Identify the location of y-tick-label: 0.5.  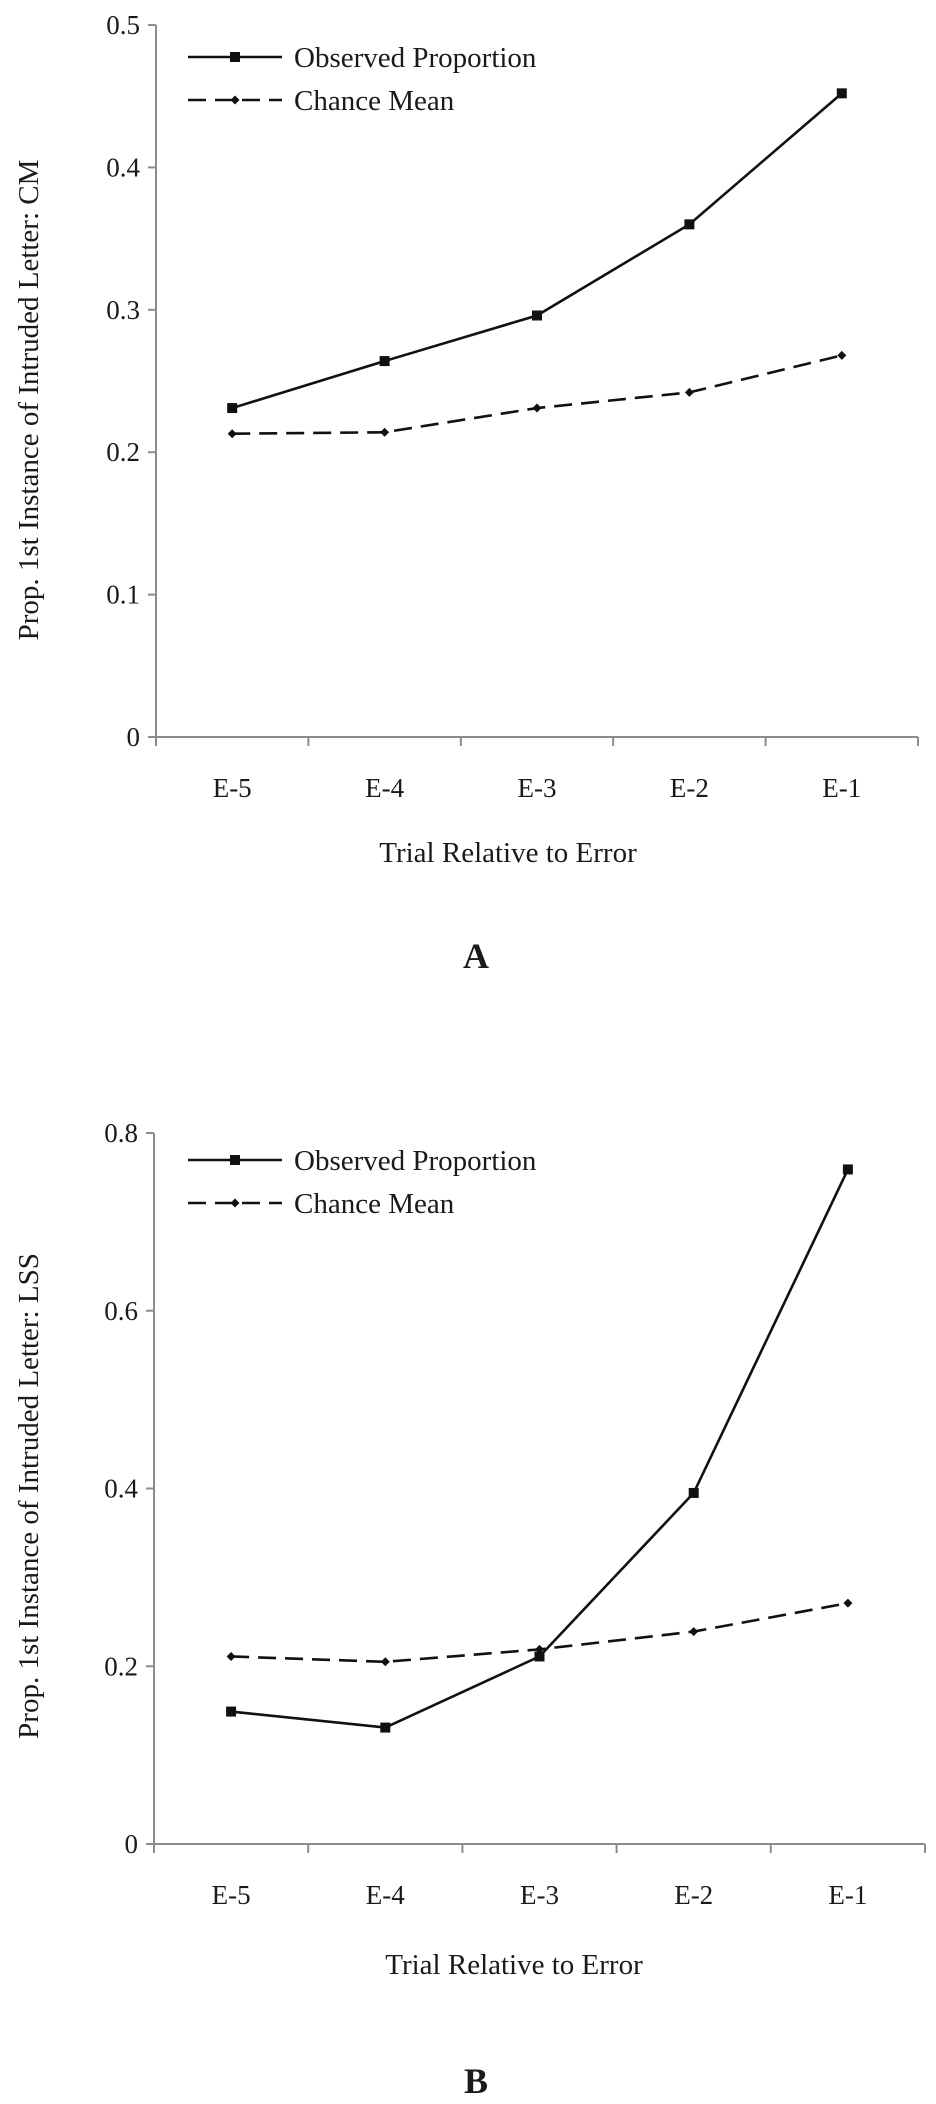
(123, 25).